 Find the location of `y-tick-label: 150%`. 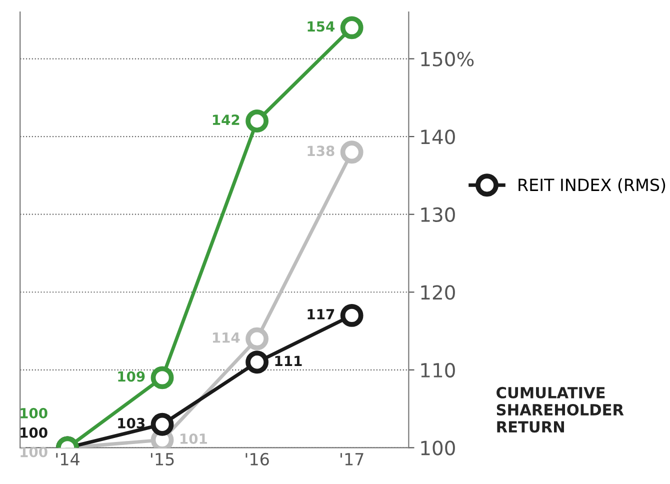

y-tick-label: 150% is located at coordinates (447, 59).